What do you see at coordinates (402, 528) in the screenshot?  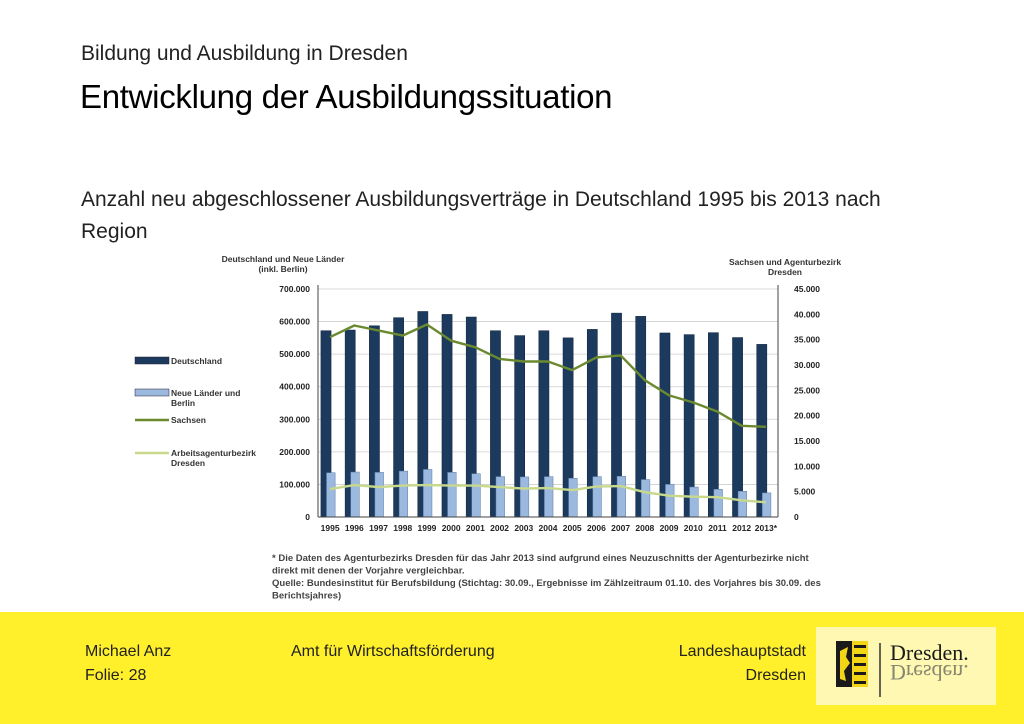 I see `x-tick-label: 1998` at bounding box center [402, 528].